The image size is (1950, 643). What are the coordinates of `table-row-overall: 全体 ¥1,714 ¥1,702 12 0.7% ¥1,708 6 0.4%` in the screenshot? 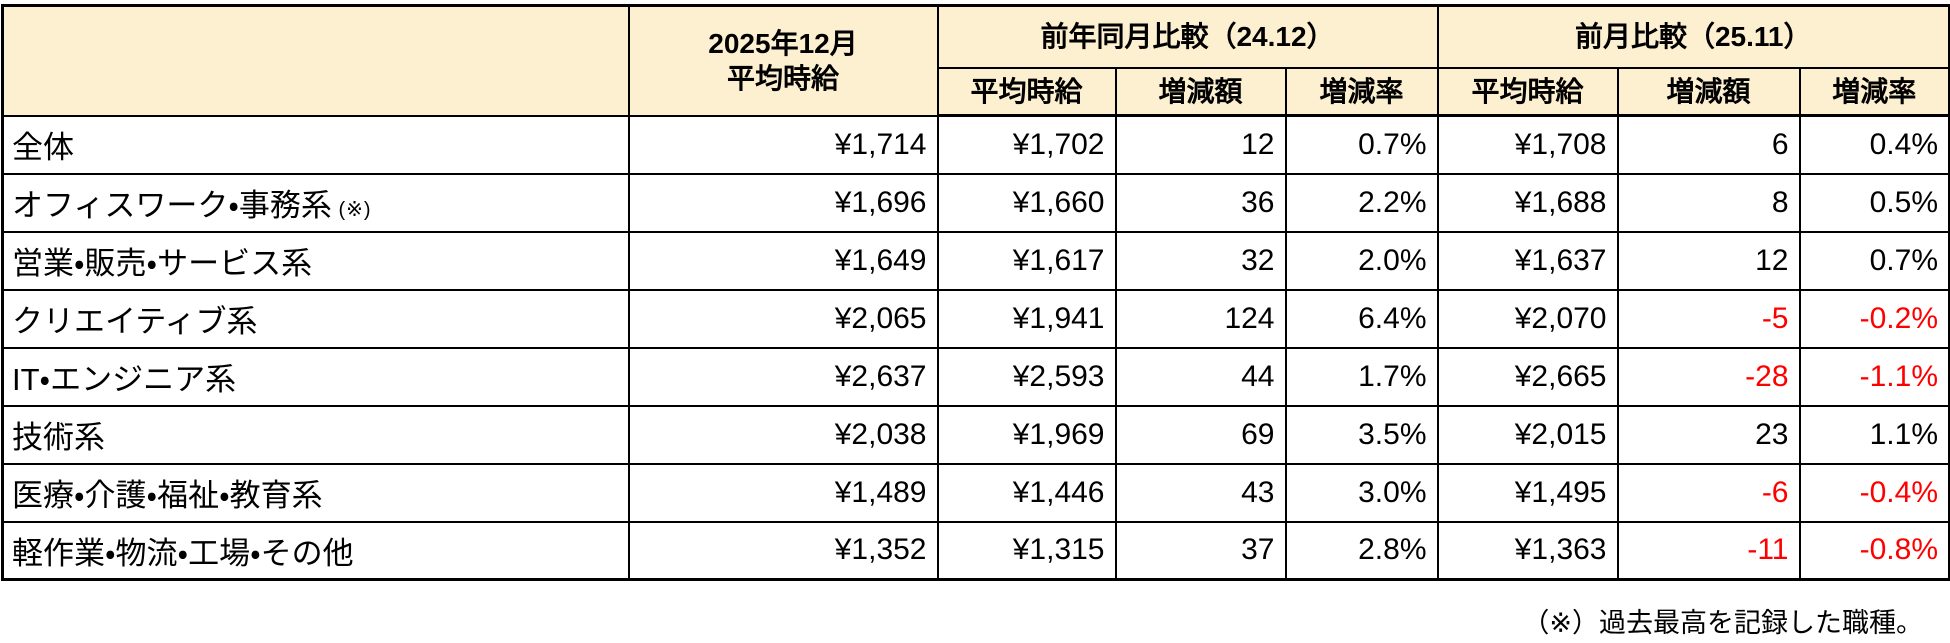 It's located at (975, 144).